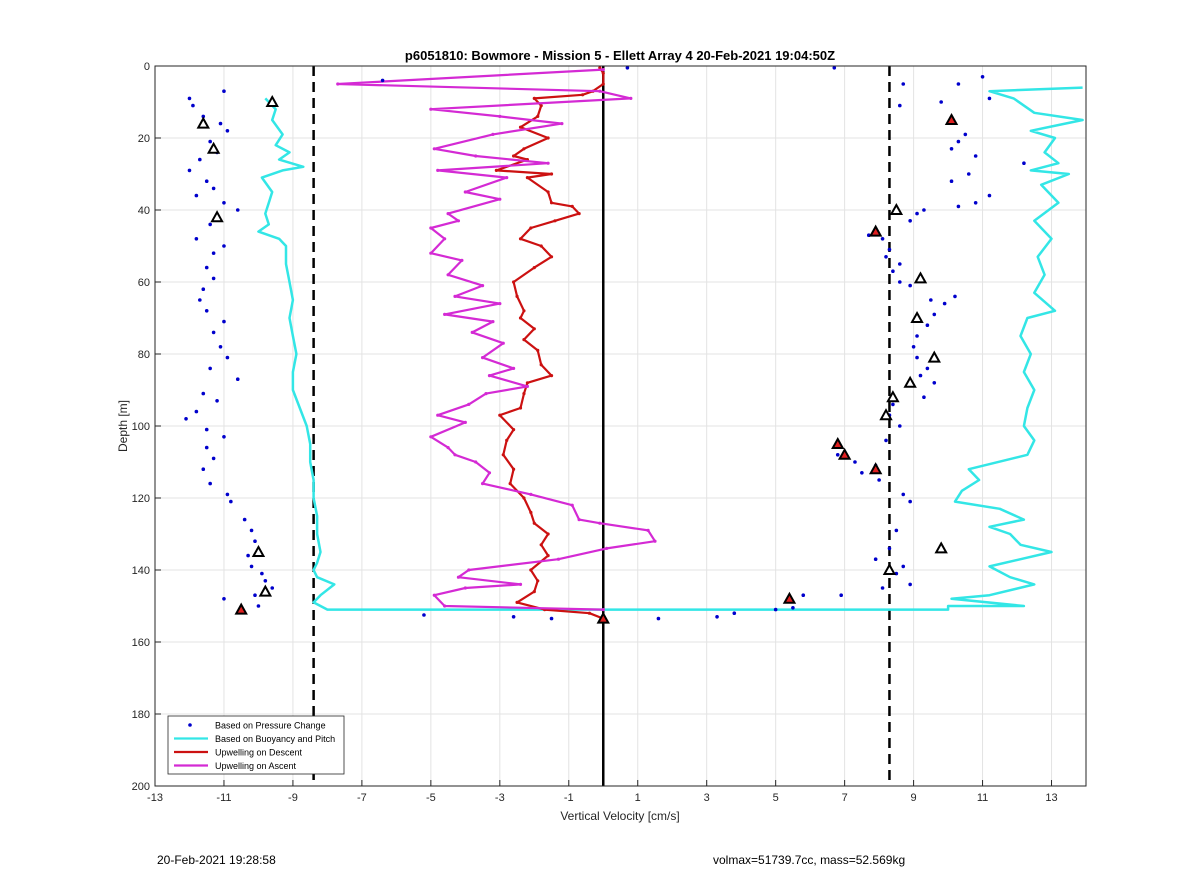  What do you see at coordinates (362, 798) in the screenshot?
I see `x-tick-label: -7` at bounding box center [362, 798].